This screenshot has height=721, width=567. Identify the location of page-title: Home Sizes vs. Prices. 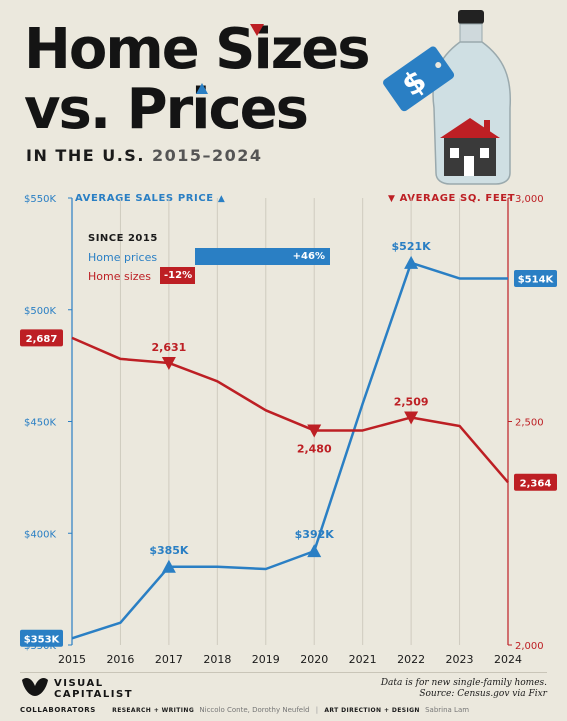
(197, 79).